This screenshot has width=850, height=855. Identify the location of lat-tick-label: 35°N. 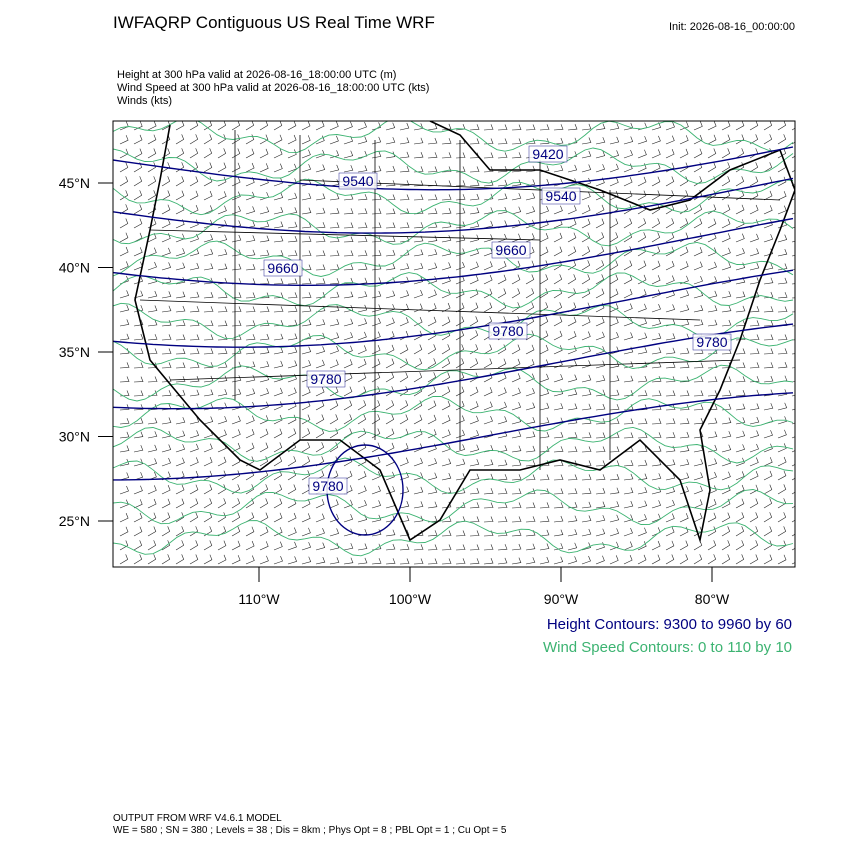
(74, 352).